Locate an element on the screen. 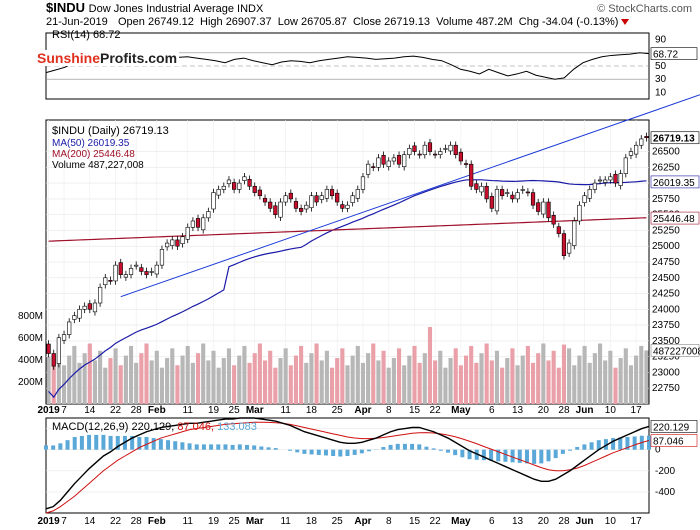 This screenshot has height=530, width=700. rsi-last-box is located at coordinates (674, 53).